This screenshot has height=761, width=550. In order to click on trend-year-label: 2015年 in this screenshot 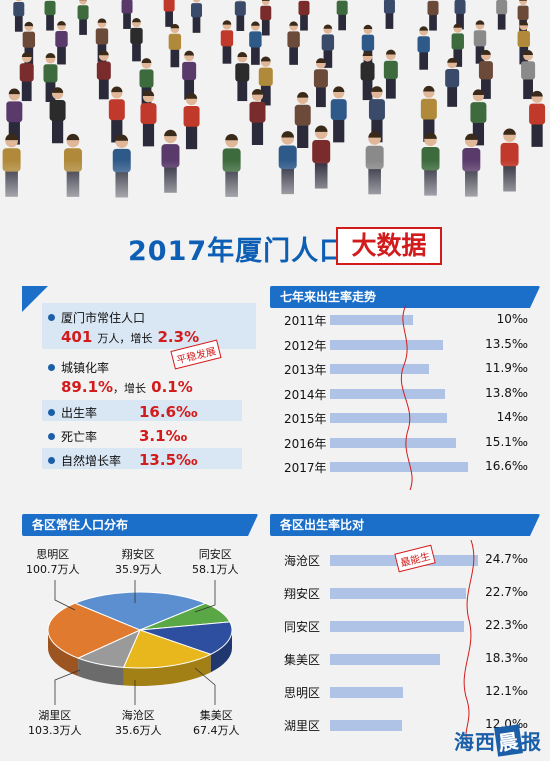, I will do `click(305, 419)`.